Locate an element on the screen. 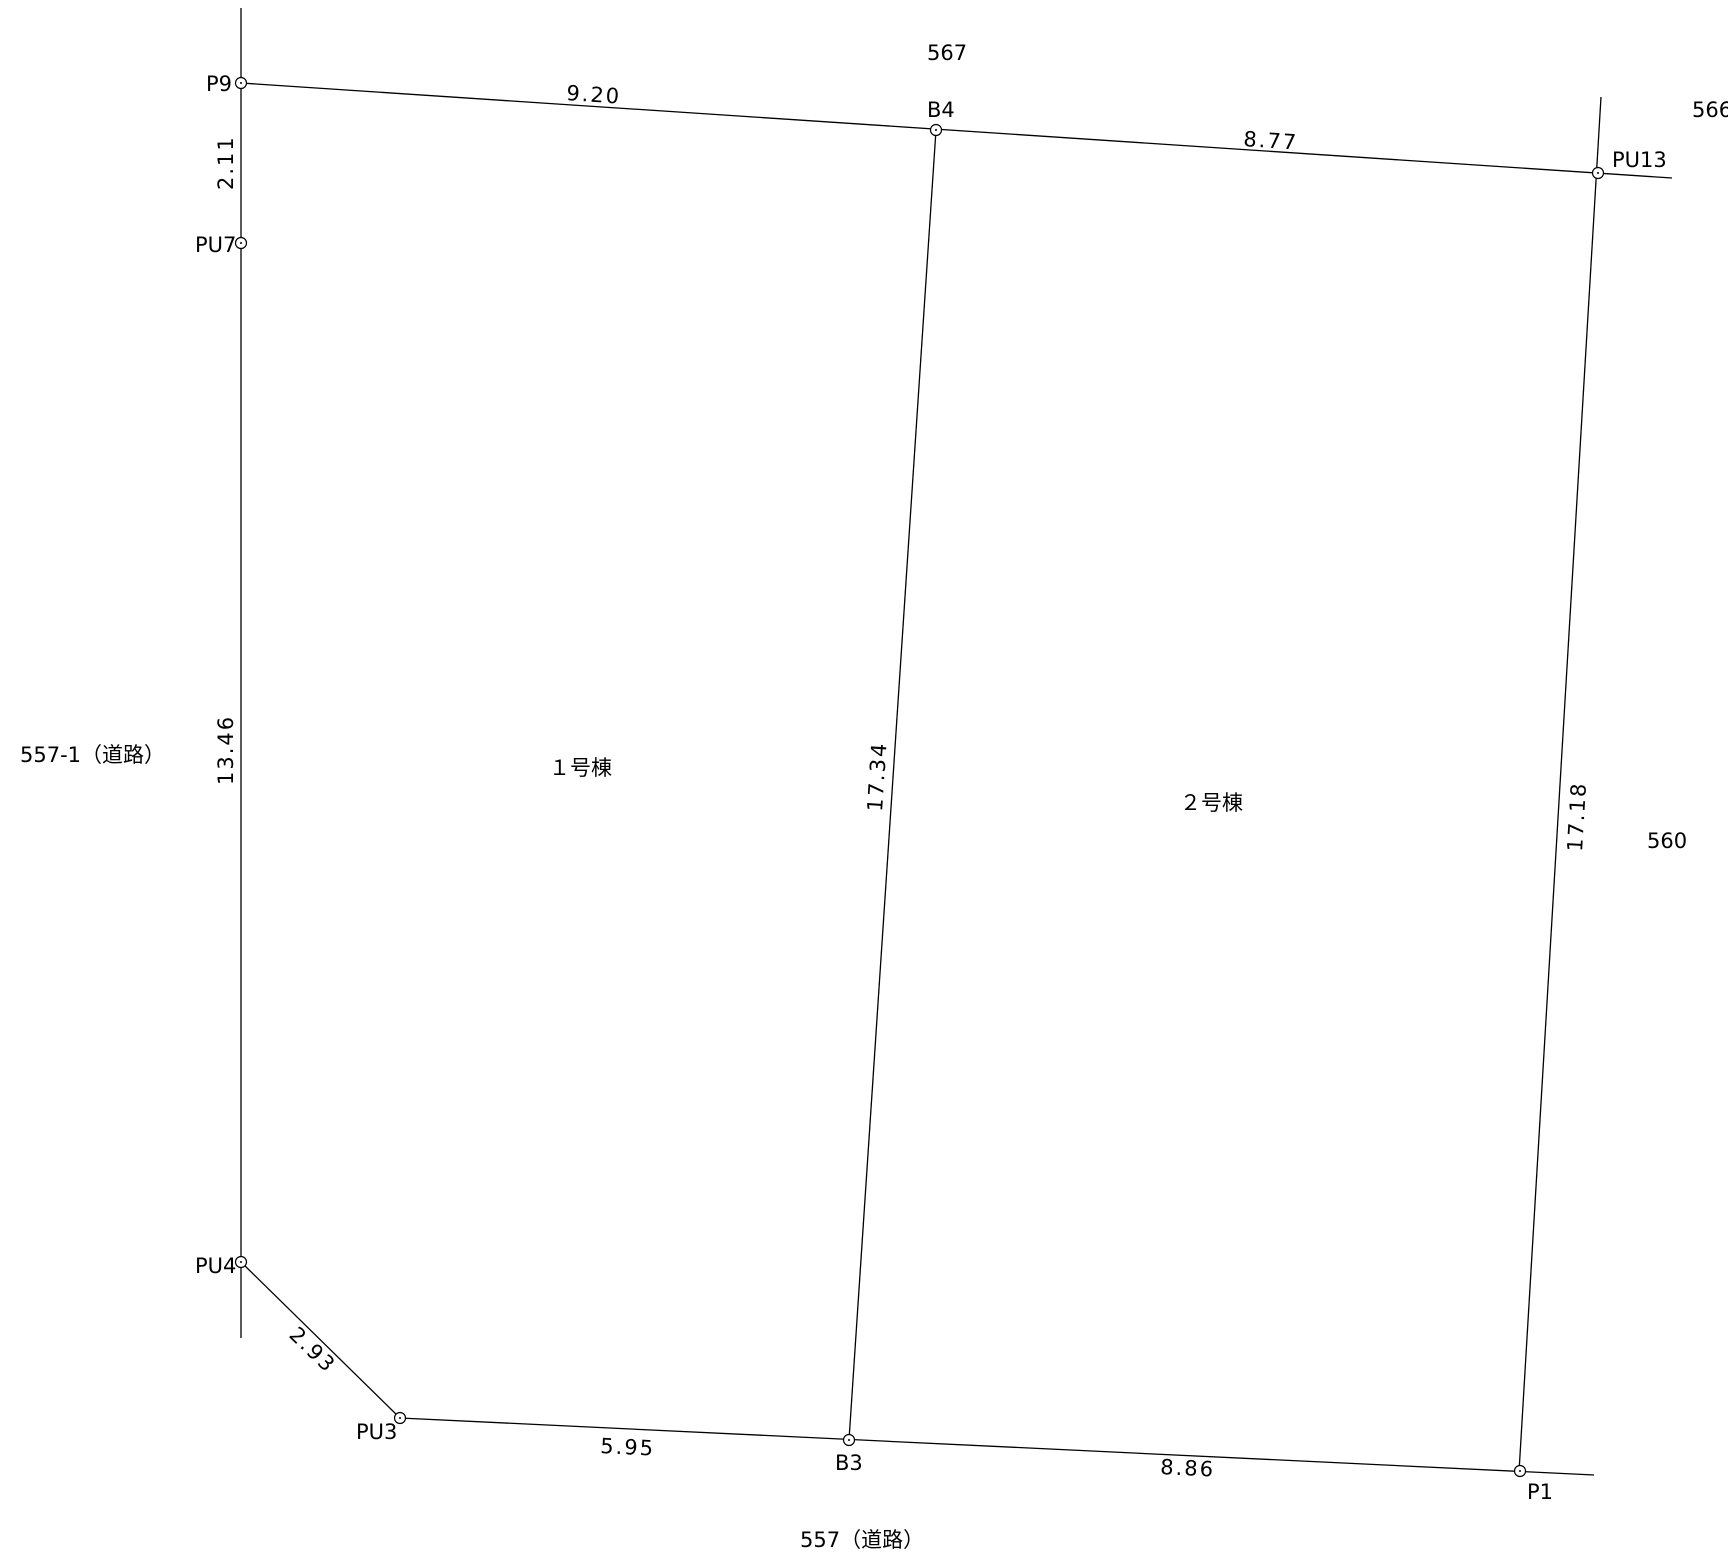 Image resolution: width=1728 pixels, height=1555 pixels. dimension-pu7-pu4: 13.46 is located at coordinates (226, 750).